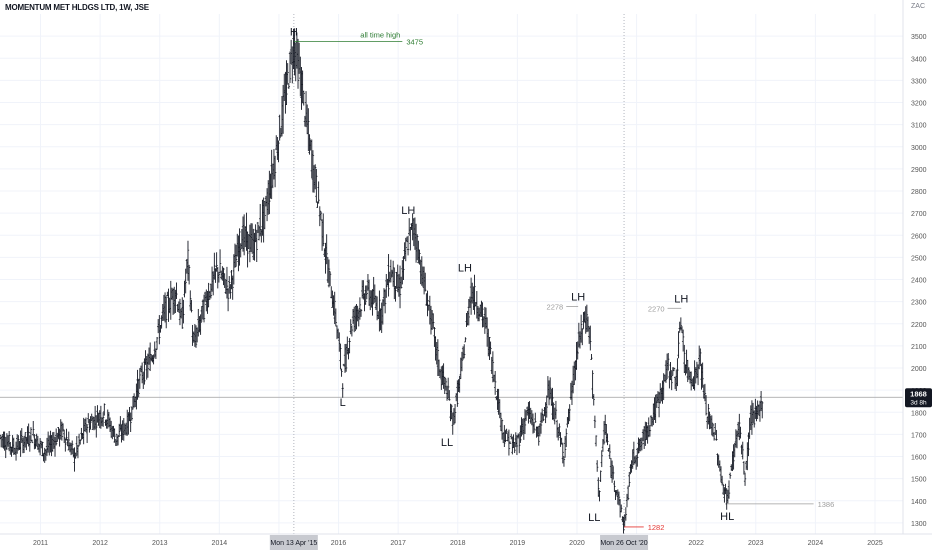 Image resolution: width=932 pixels, height=550 pixels. I want to click on x-tick-label: 2020, so click(577, 543).